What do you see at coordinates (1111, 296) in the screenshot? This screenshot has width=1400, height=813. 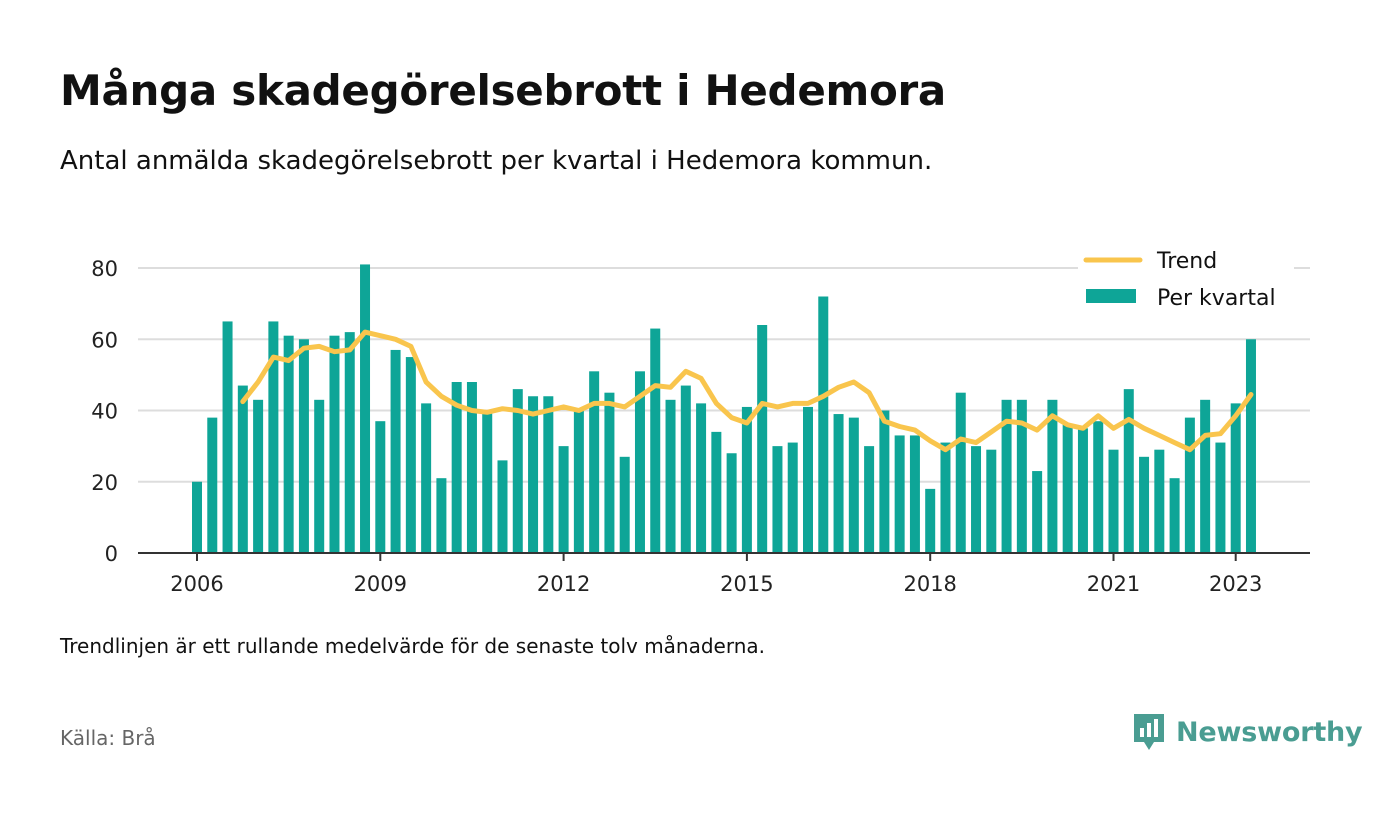 I see `legend-bars-swatch` at bounding box center [1111, 296].